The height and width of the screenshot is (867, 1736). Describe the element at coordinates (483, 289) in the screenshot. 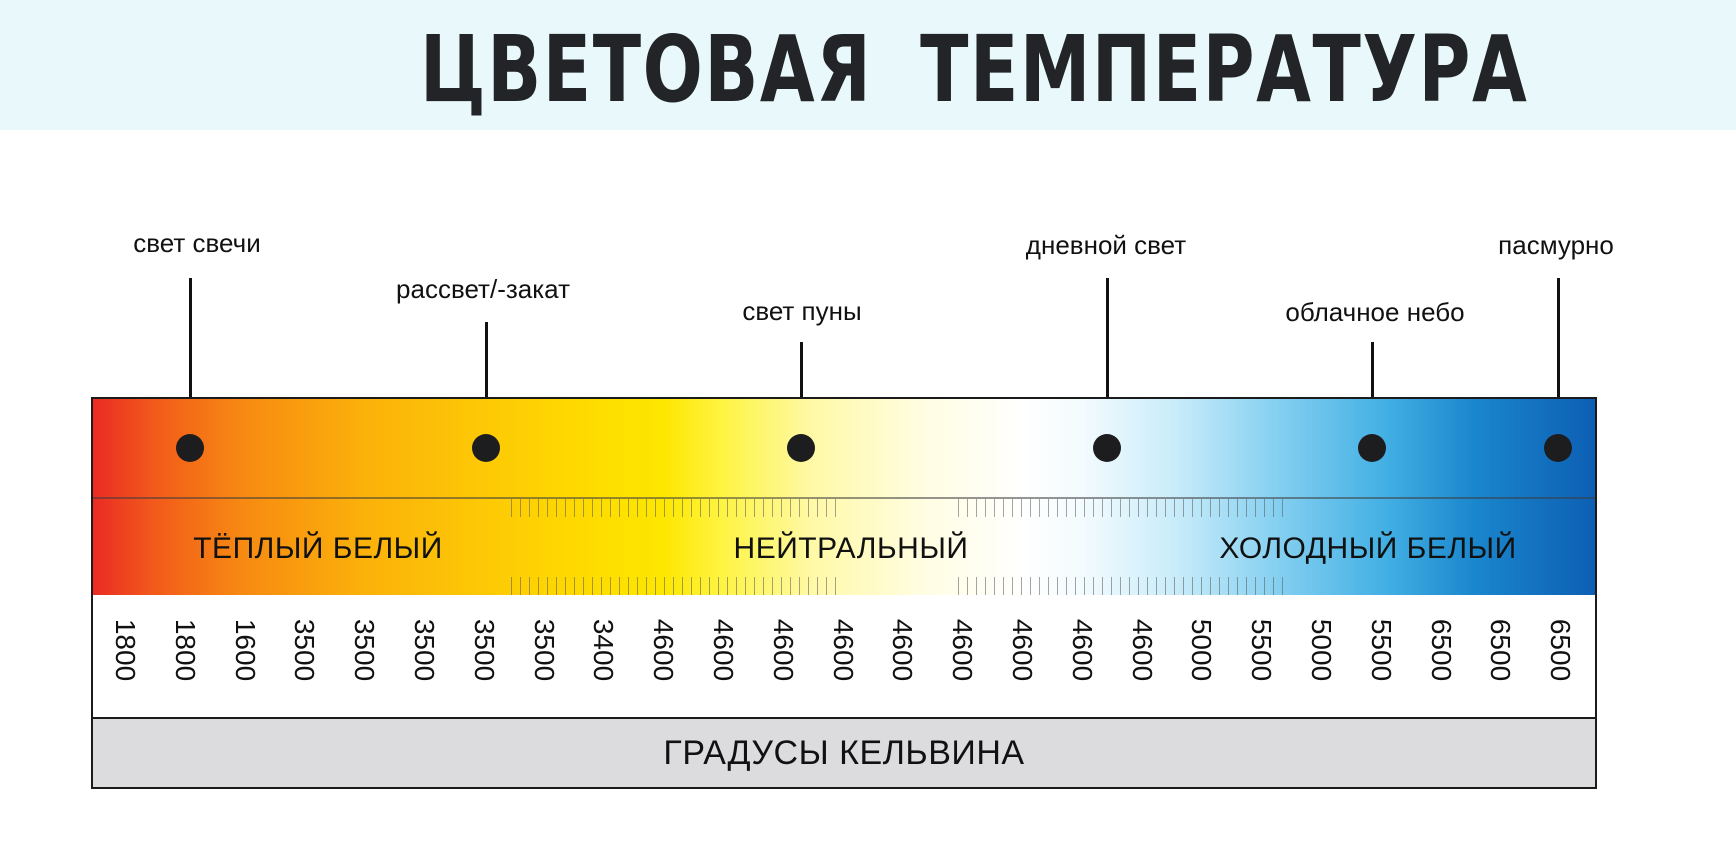

I see `marker-label-sunrise: рассвет/-закат` at that location.